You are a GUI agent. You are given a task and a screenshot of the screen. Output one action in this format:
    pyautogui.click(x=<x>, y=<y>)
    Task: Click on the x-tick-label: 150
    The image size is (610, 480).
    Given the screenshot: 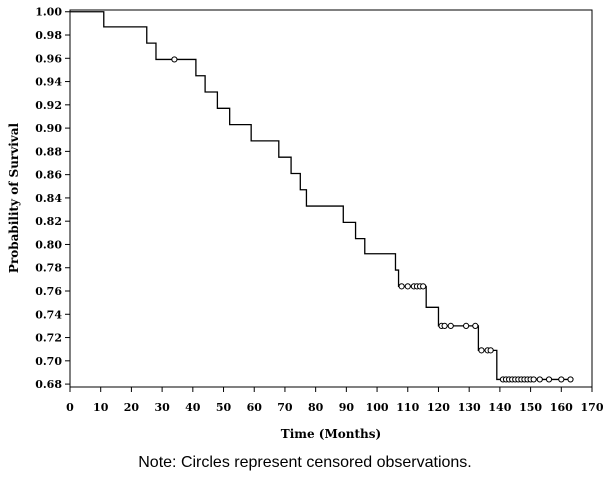 What is the action you would take?
    pyautogui.click(x=530, y=407)
    